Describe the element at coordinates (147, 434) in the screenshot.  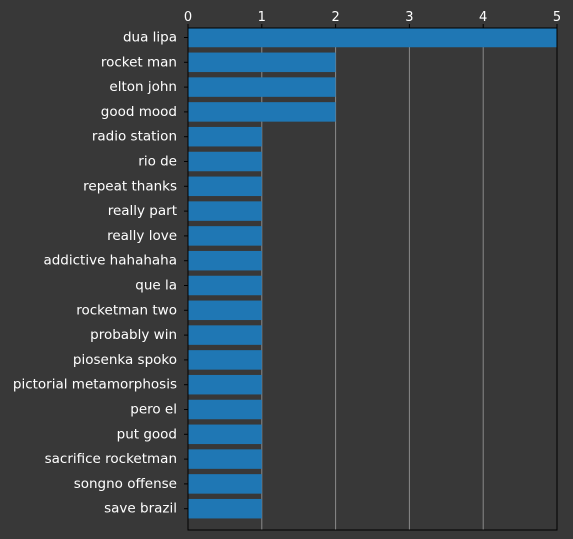
I see `category-label: put good` at that location.